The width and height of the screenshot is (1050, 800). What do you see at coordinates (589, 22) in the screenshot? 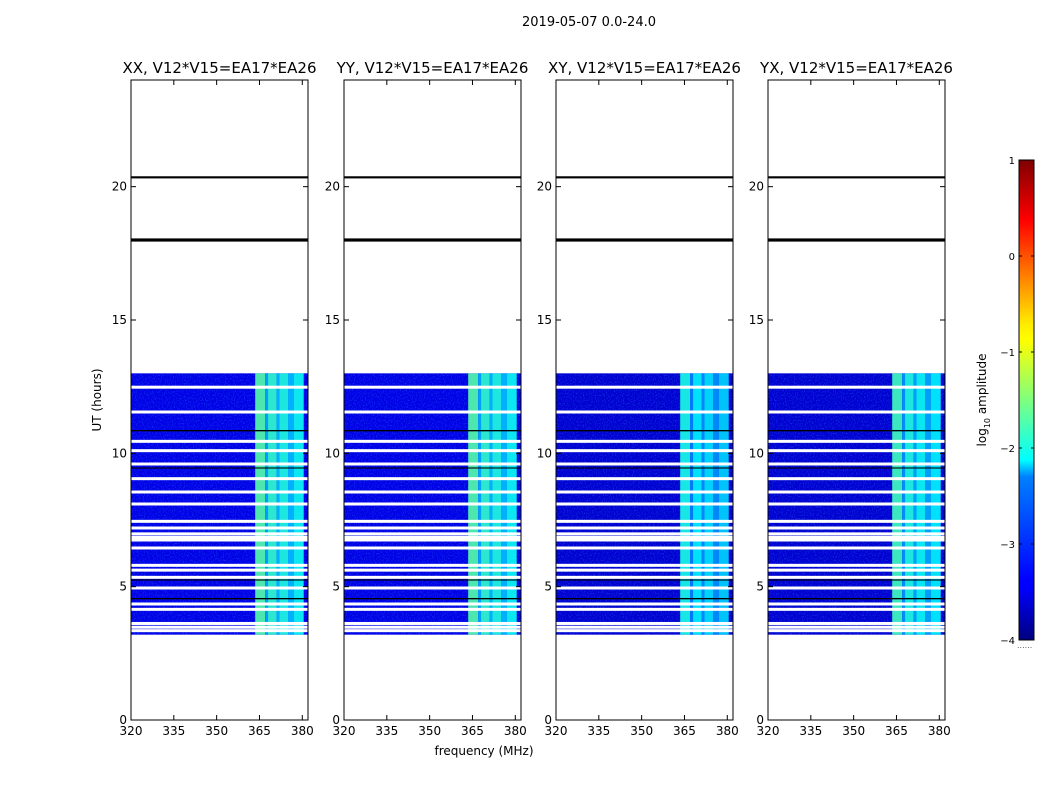
I see `suptitle: 2019-05-07 0.0-24.0` at bounding box center [589, 22].